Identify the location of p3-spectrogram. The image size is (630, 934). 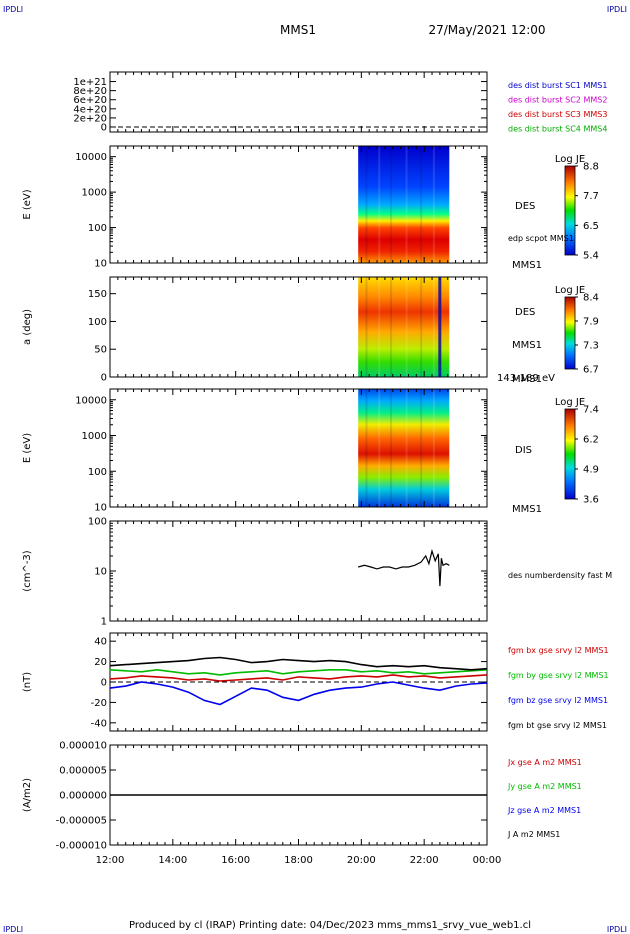
(404, 327).